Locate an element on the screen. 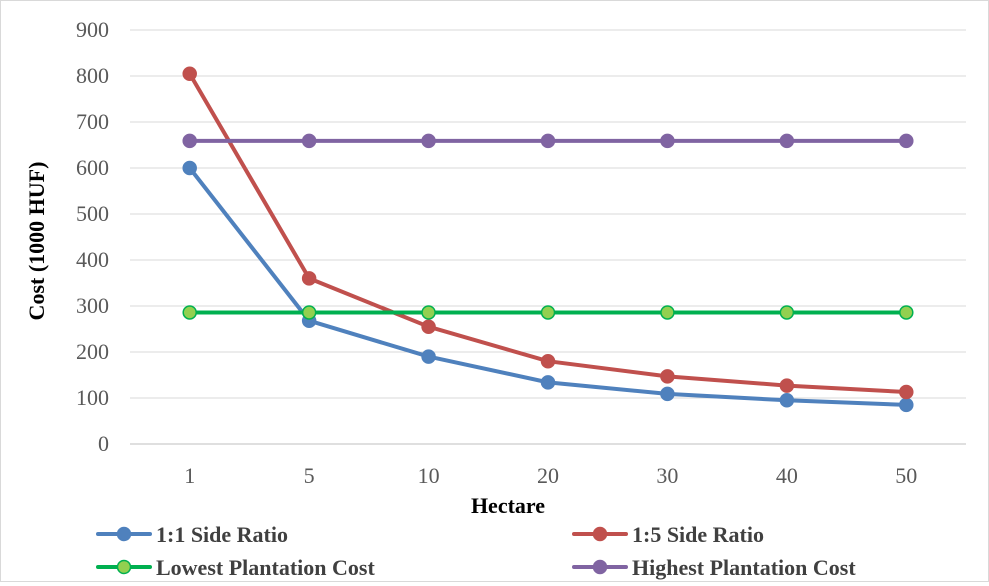  x-tick-label: 30 is located at coordinates (667, 475).